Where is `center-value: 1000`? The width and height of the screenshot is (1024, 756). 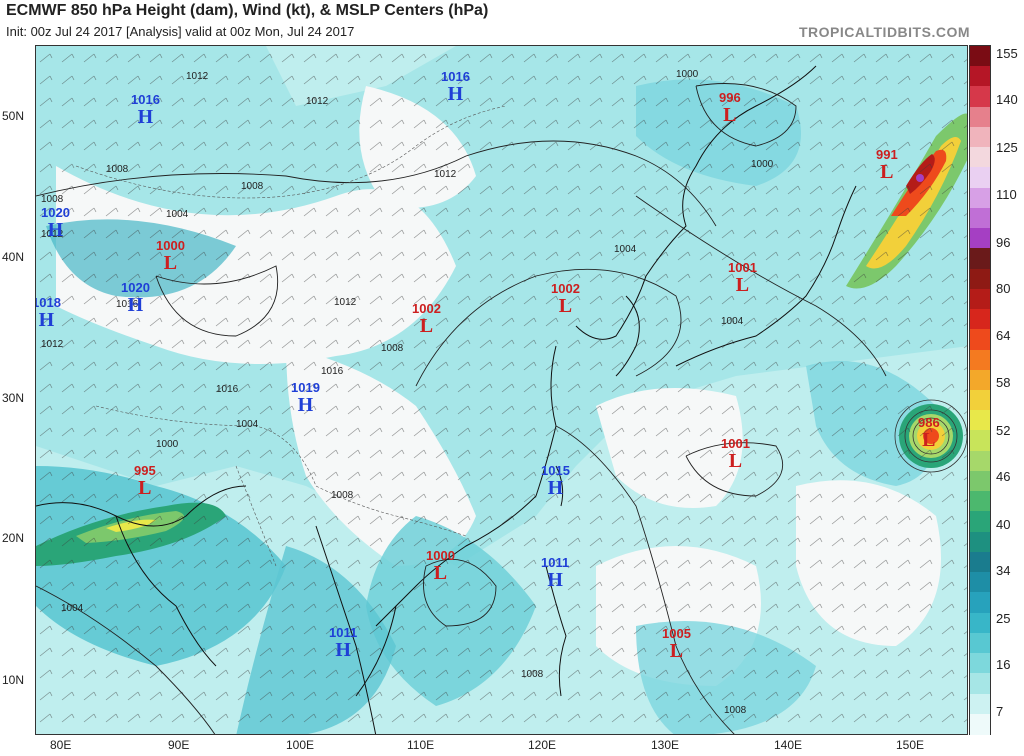 center-value: 1000 is located at coordinates (170, 245).